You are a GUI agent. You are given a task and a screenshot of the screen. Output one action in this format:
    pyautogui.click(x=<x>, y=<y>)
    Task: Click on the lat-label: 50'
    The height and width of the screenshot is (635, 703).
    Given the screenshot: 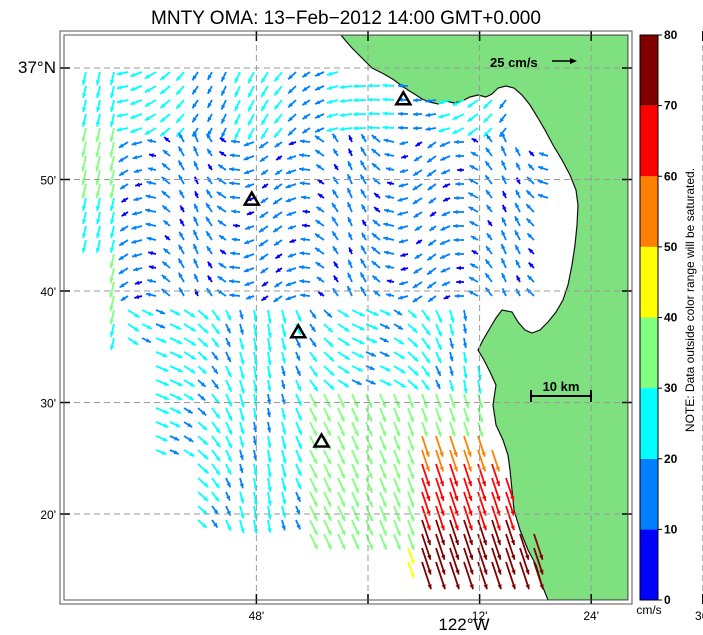 What is the action you would take?
    pyautogui.click(x=48, y=181)
    